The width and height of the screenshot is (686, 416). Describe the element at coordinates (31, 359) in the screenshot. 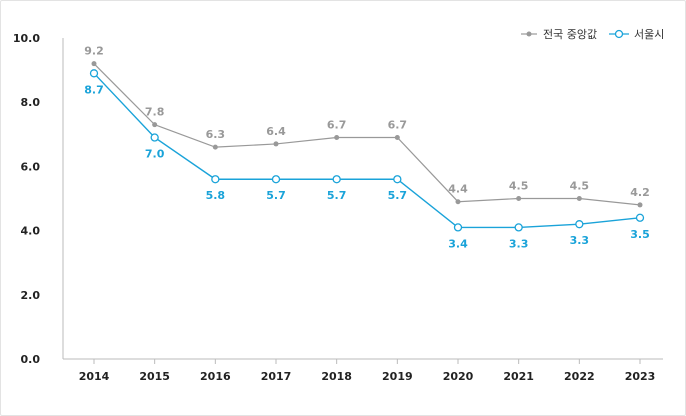

I see `y-tick-label: 0.0` at that location.